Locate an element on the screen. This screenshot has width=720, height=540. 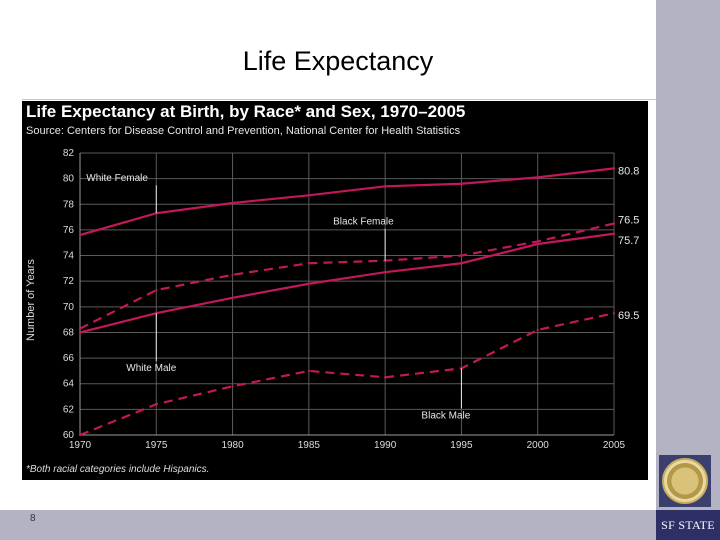
end-value-label: 76.5 is located at coordinates (628, 221).